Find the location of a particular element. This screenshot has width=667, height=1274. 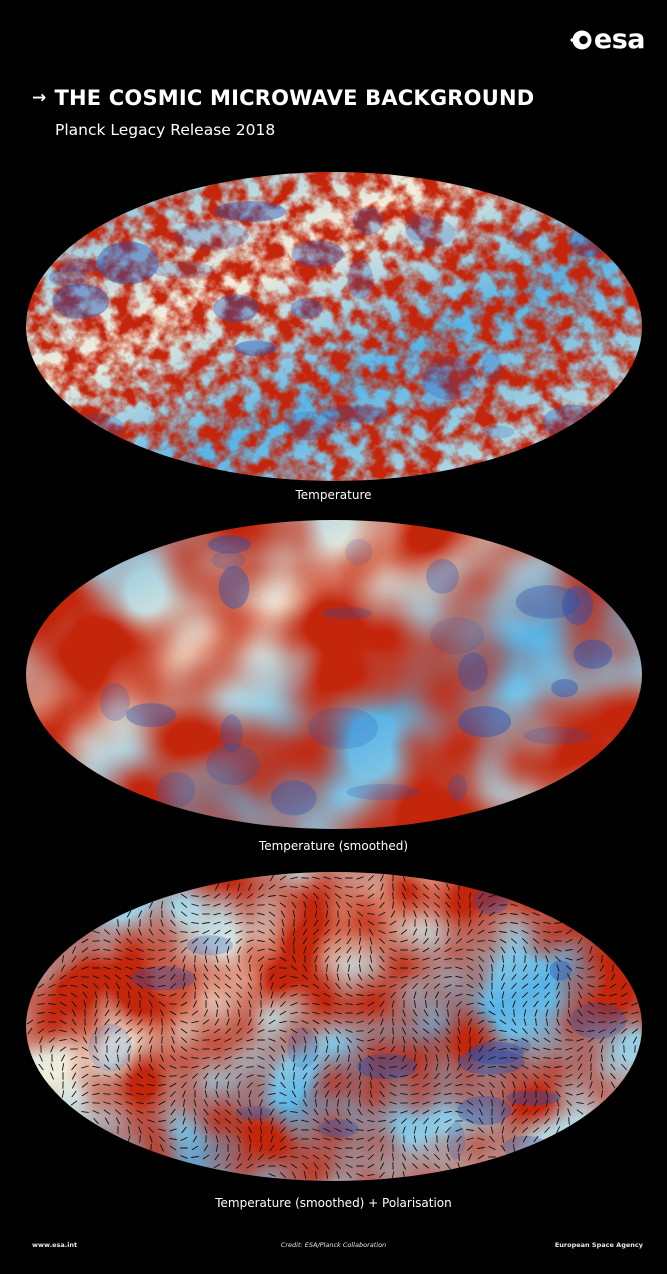

footer-credit: Credit: ESA/Planck Collaboration is located at coordinates (333, 1245).